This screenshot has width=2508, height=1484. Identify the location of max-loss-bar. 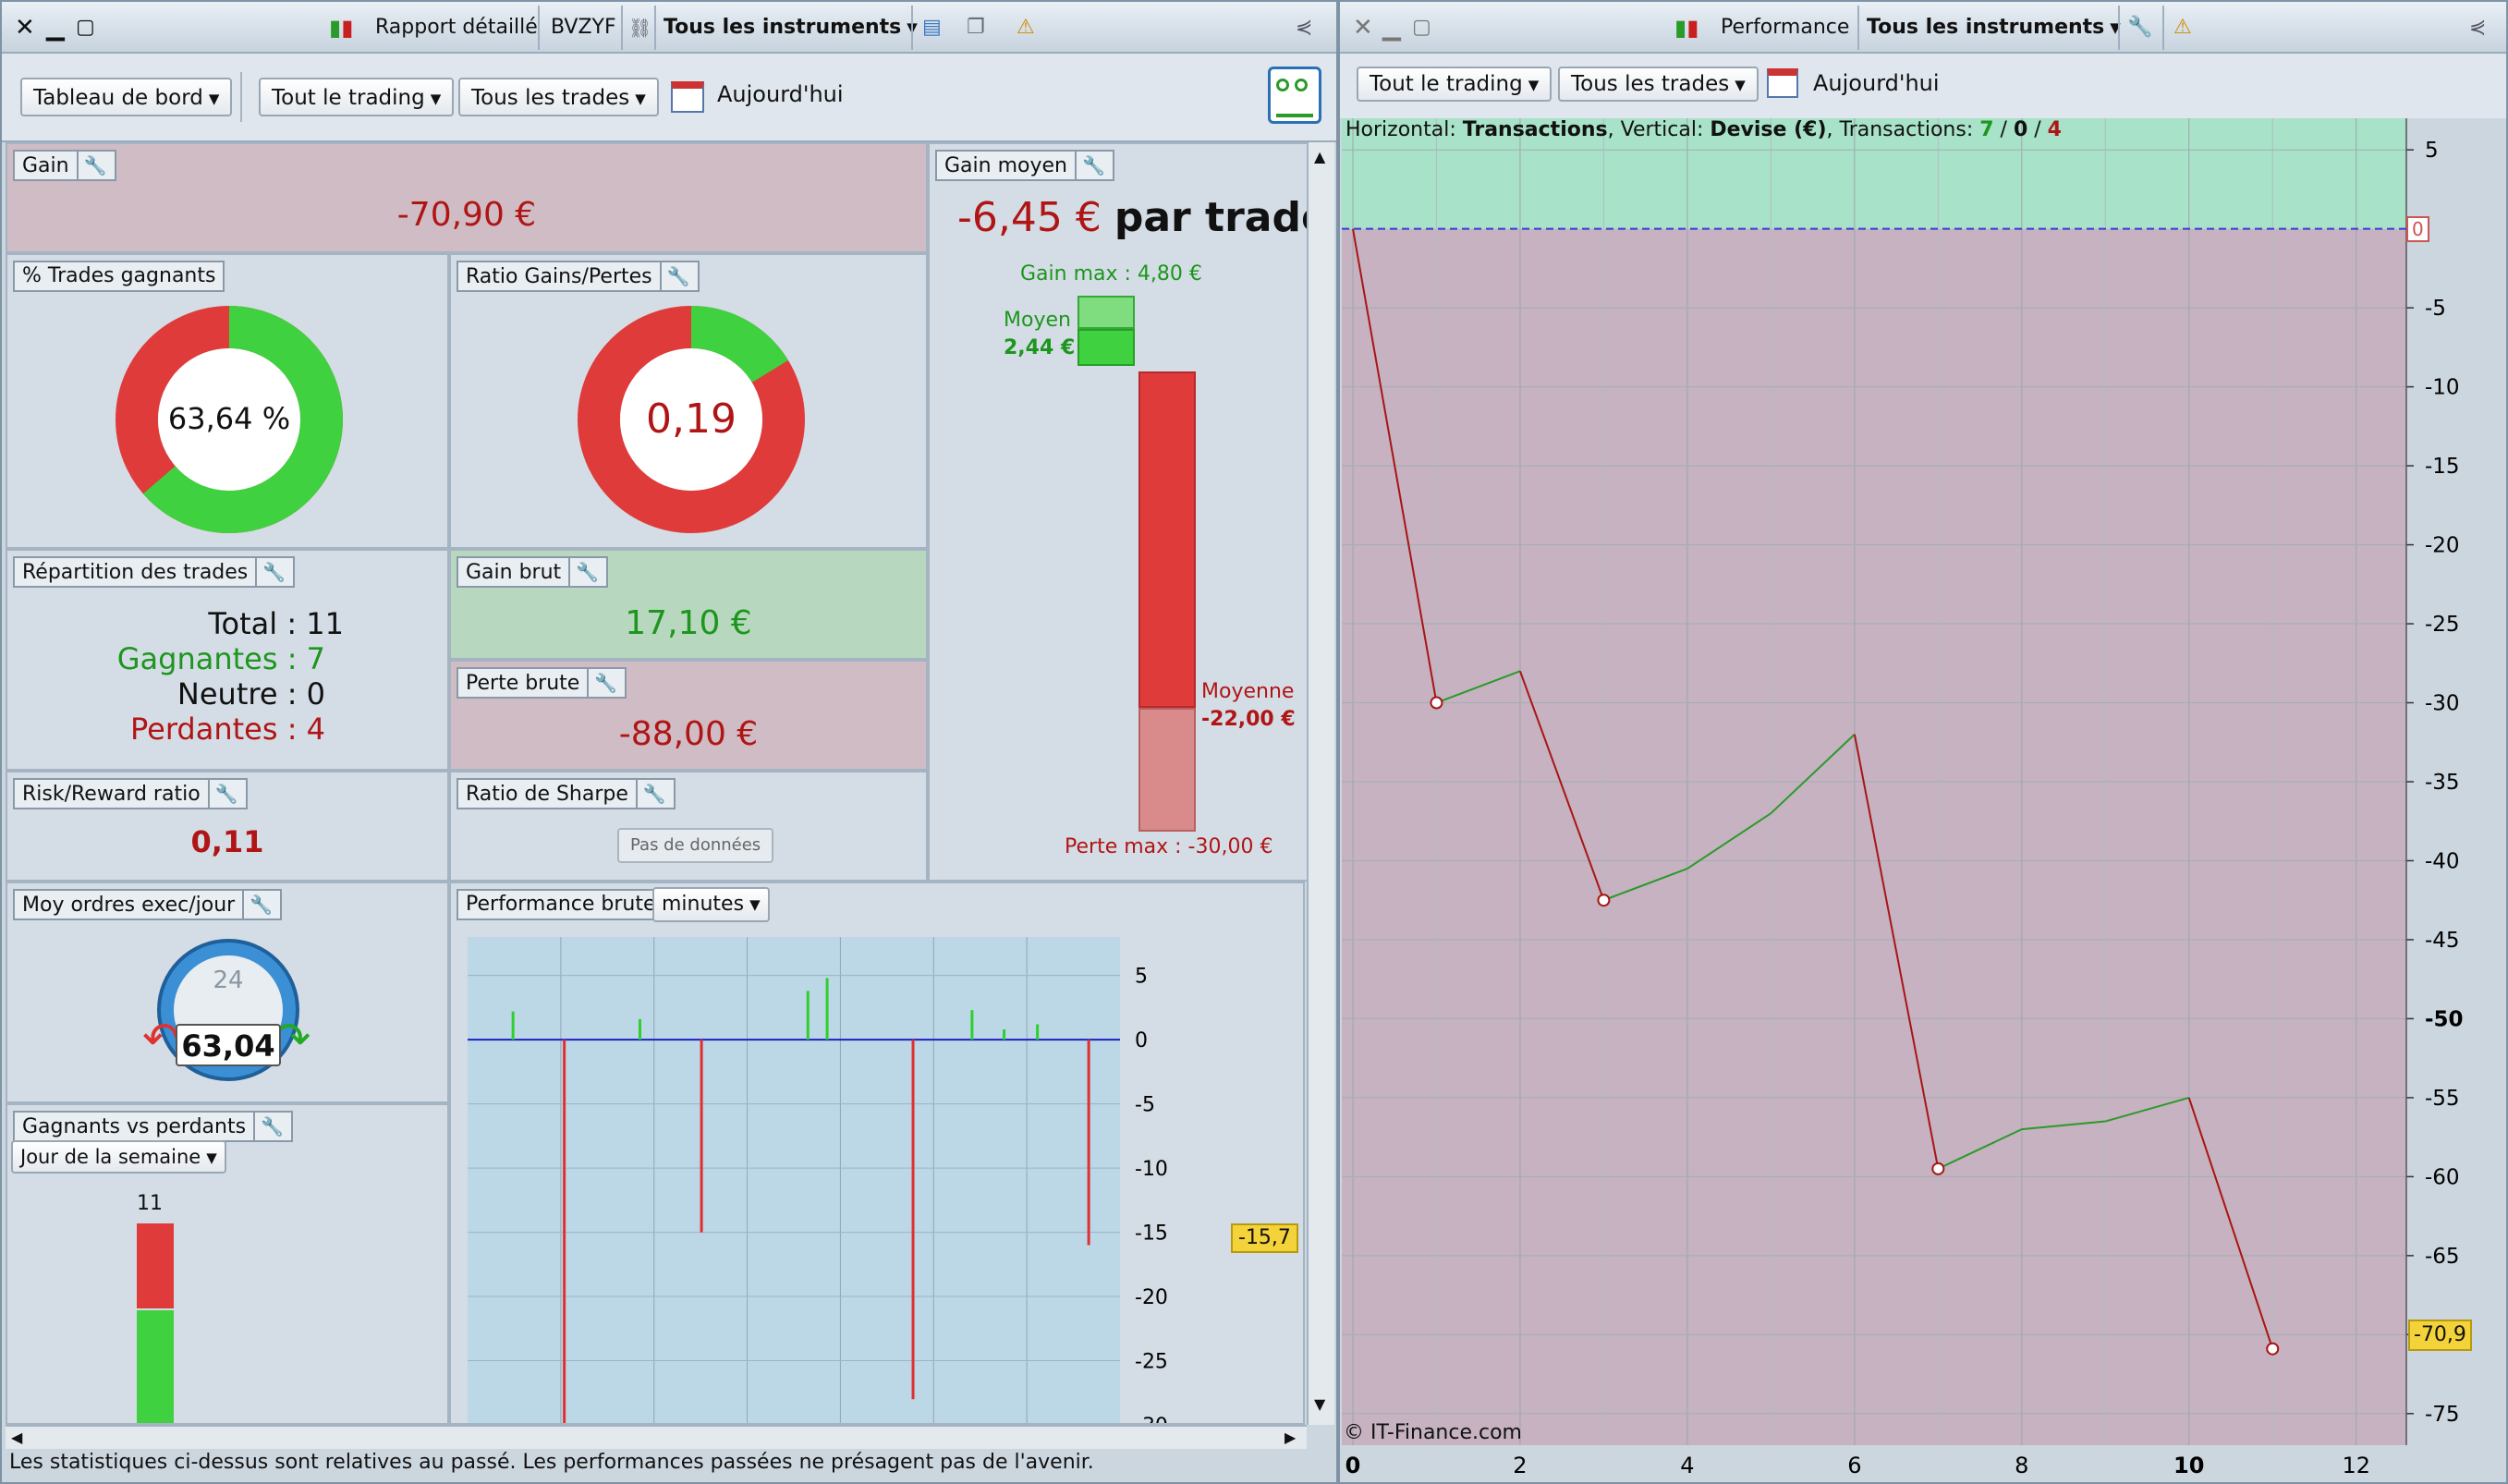
(1167, 770).